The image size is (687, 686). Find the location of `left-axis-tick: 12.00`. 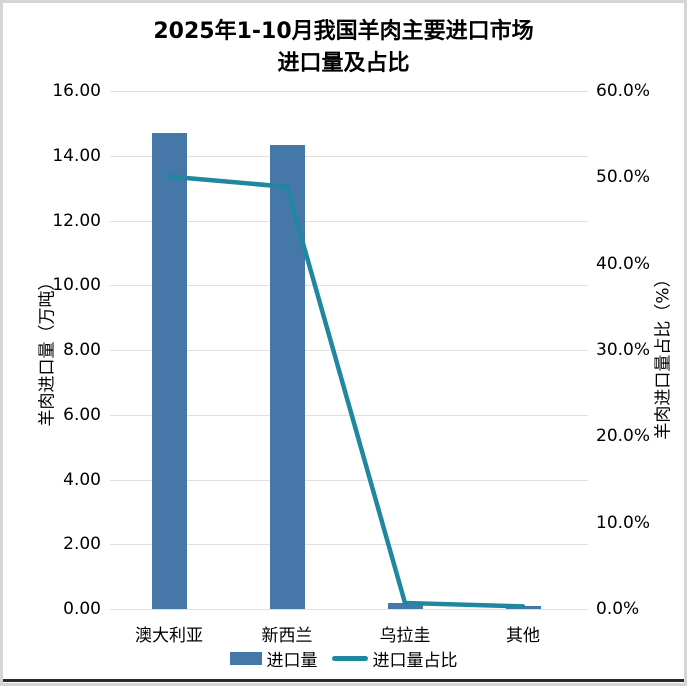

left-axis-tick: 12.00 is located at coordinates (76, 220).